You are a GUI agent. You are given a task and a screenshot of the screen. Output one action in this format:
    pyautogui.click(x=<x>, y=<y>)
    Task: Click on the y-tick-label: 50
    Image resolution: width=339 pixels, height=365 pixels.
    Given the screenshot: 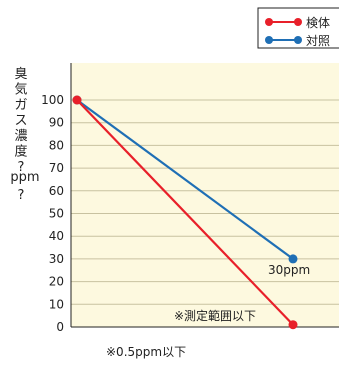 What is the action you would take?
    pyautogui.click(x=56, y=214)
    